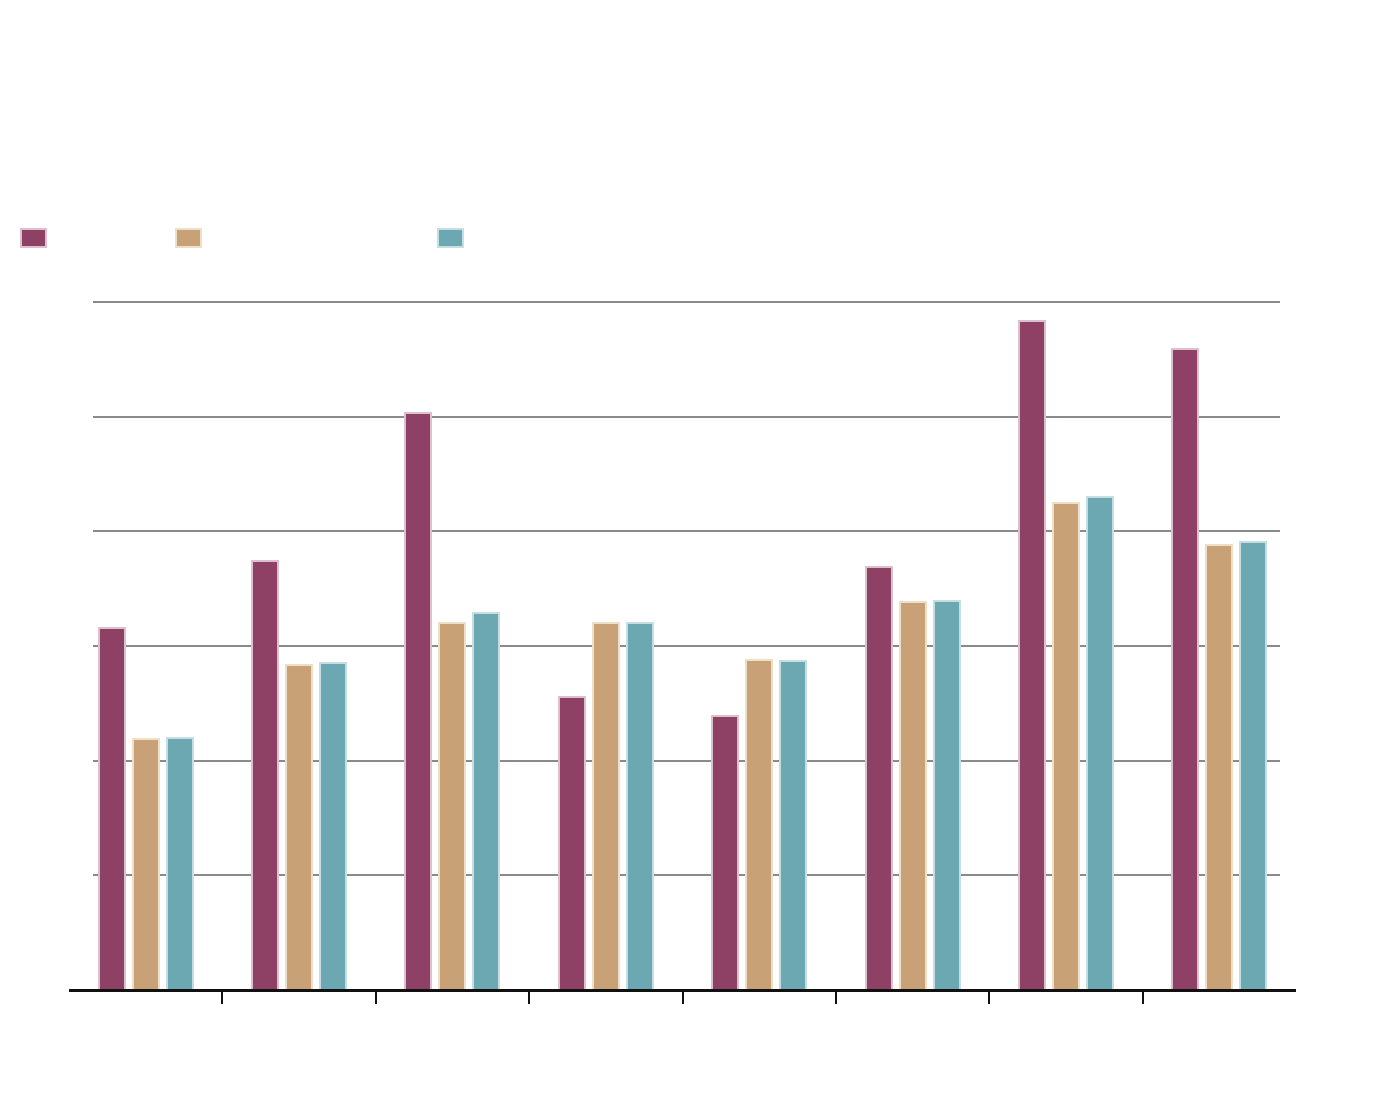 This screenshot has width=1400, height=1098. I want to click on legend-item-teal, so click(455, 238).